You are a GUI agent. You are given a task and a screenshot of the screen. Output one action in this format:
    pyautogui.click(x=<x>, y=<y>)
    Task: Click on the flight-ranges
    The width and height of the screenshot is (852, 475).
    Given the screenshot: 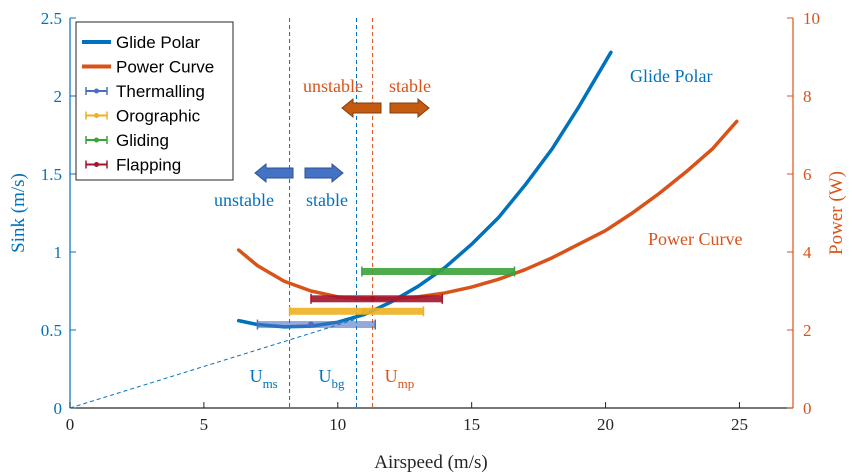 What is the action you would take?
    pyautogui.click(x=386, y=298)
    